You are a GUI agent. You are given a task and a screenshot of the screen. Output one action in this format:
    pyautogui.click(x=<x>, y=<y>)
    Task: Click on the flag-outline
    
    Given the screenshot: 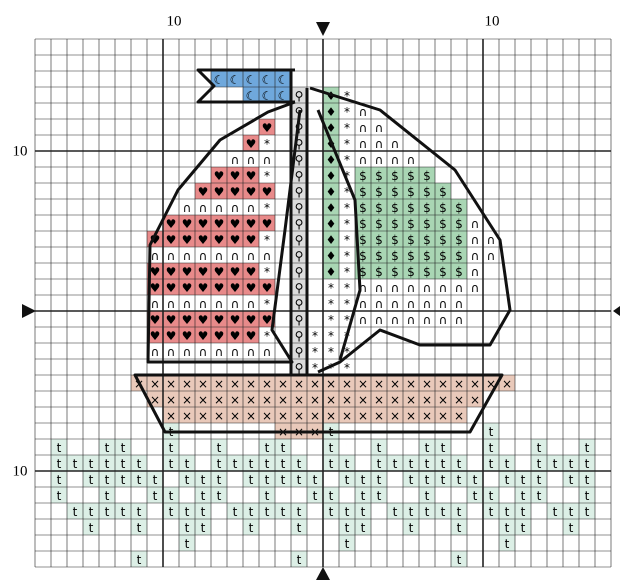 What is the action you would take?
    pyautogui.click(x=245, y=86)
    